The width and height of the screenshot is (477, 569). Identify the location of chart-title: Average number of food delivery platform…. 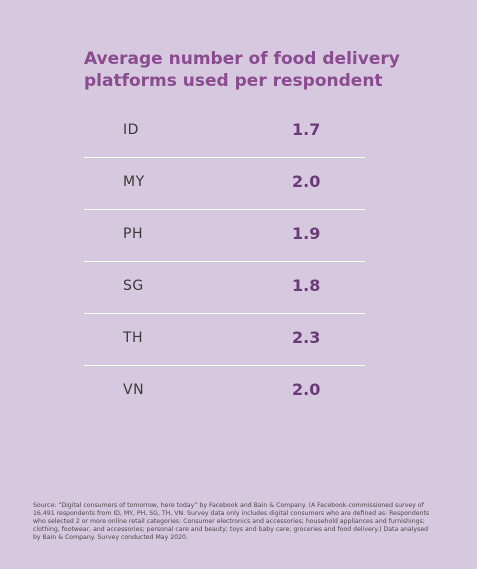
(244, 70).